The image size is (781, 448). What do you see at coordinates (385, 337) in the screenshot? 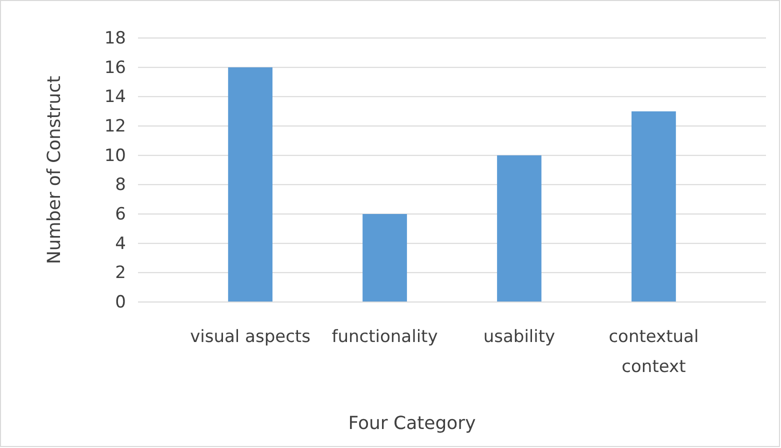
I see `x-tick-label: functionality` at bounding box center [385, 337].